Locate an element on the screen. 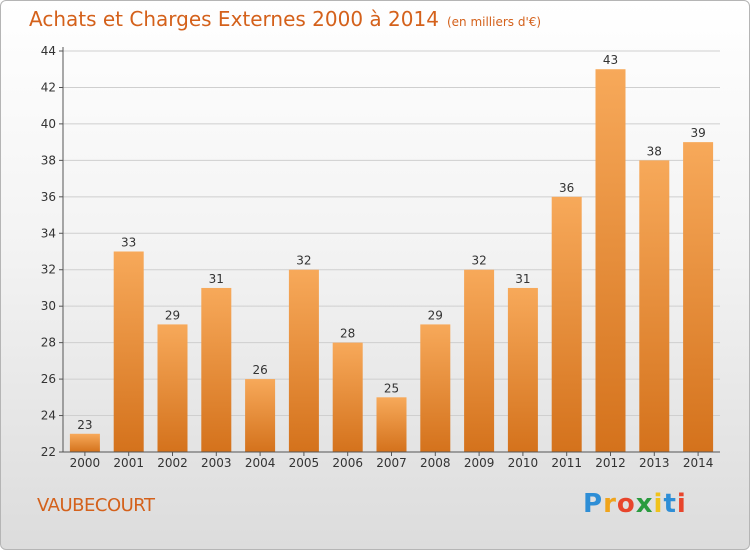 Image resolution: width=750 pixels, height=550 pixels. x-tick-label: 2003 is located at coordinates (216, 463).